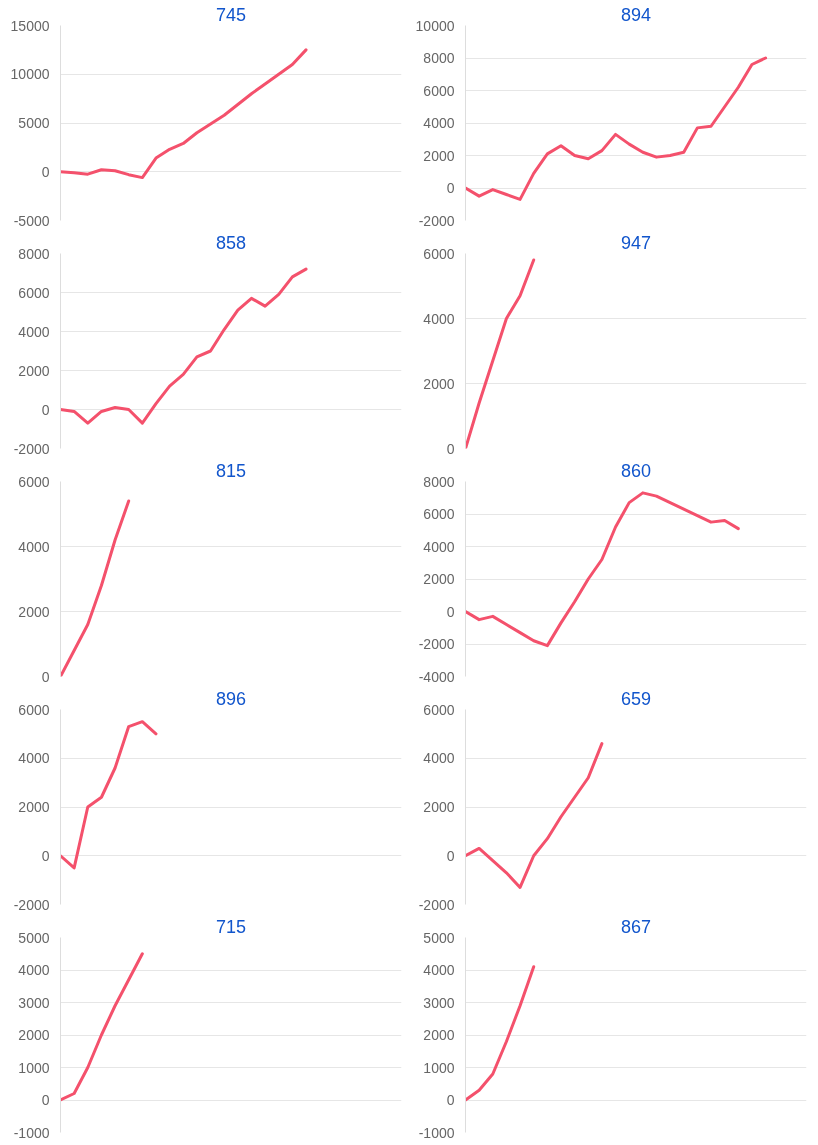 This screenshot has width=818, height=1145. I want to click on chart-title: 659, so click(636, 698).